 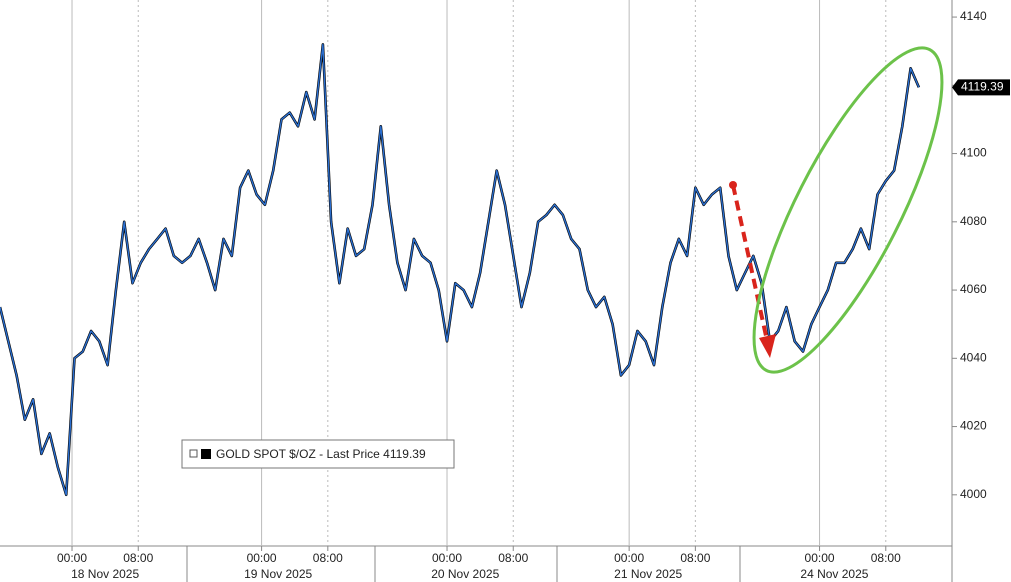 What do you see at coordinates (973, 16) in the screenshot?
I see `y-tick-label: 4140` at bounding box center [973, 16].